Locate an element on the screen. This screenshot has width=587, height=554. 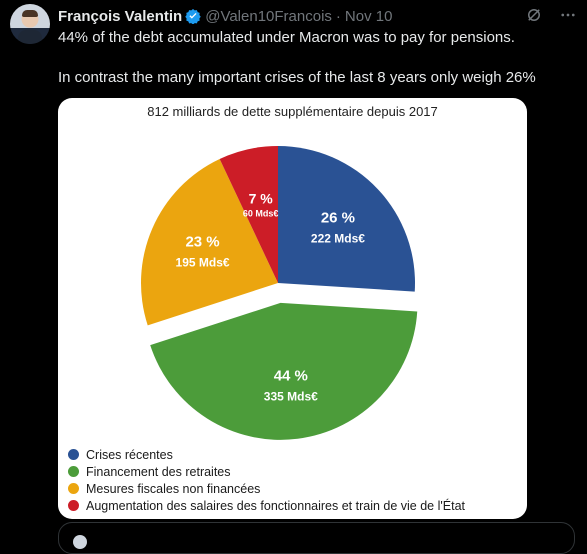
author-avatar is located at coordinates (30, 24).